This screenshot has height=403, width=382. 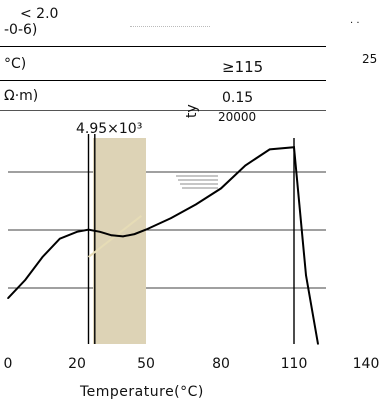 What do you see at coordinates (142, 392) in the screenshot?
I see `x-axis-label: Temperature(°C)` at bounding box center [142, 392].